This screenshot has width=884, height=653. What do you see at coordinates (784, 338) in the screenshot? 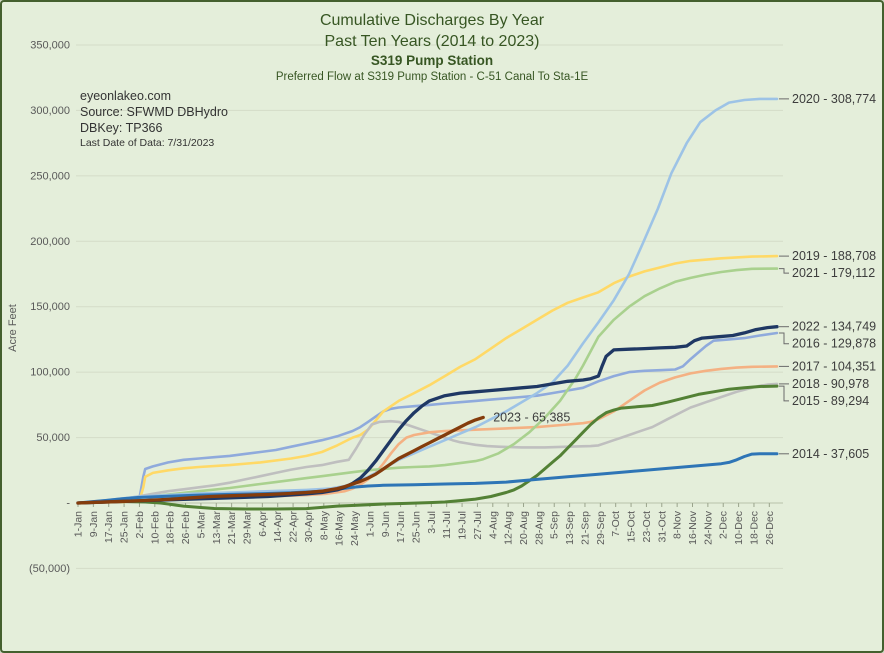
I see `end-label-leader-2016` at bounding box center [784, 338].